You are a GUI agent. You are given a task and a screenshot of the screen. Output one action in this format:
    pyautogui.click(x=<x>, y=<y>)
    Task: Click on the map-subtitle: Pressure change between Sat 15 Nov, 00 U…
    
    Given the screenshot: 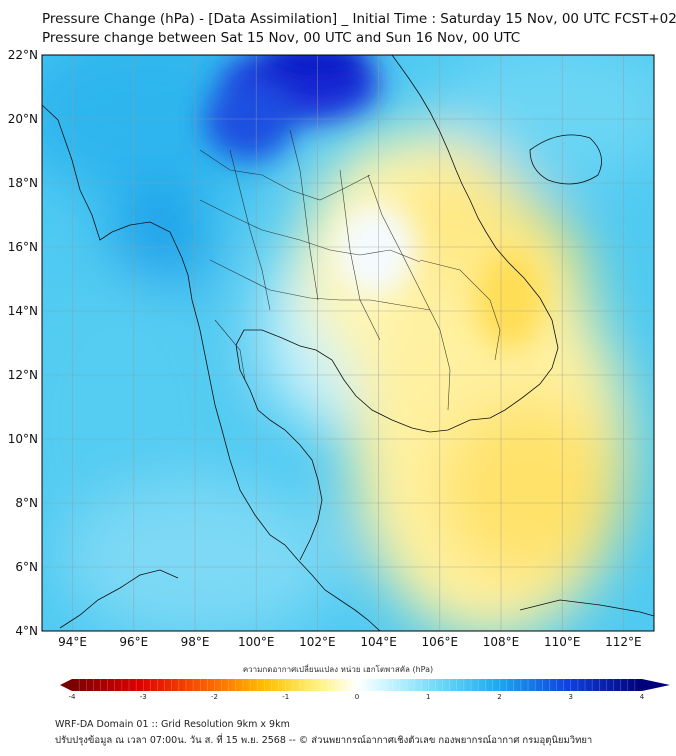 What is the action you would take?
    pyautogui.click(x=281, y=38)
    